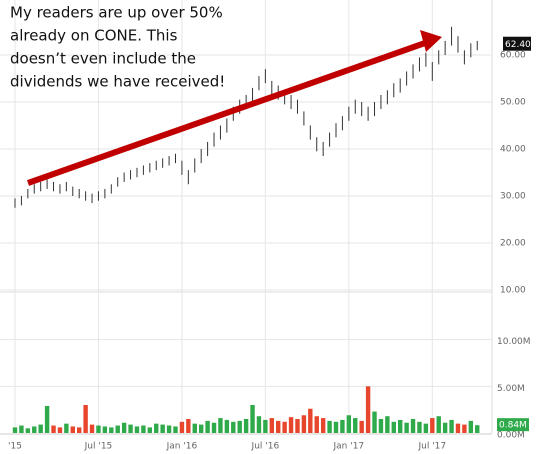  I want to click on y-tick-label: 20.00, so click(513, 244).